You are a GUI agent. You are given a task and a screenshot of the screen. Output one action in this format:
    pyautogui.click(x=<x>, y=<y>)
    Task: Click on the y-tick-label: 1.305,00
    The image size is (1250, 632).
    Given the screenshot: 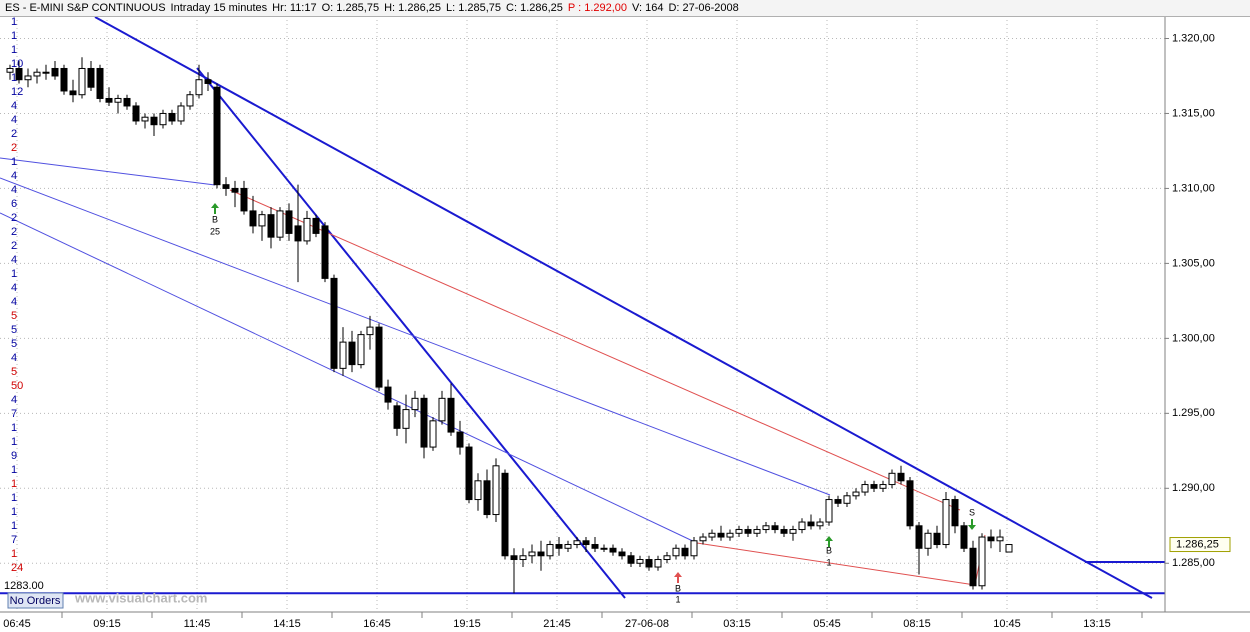 What is the action you would take?
    pyautogui.click(x=1193, y=263)
    